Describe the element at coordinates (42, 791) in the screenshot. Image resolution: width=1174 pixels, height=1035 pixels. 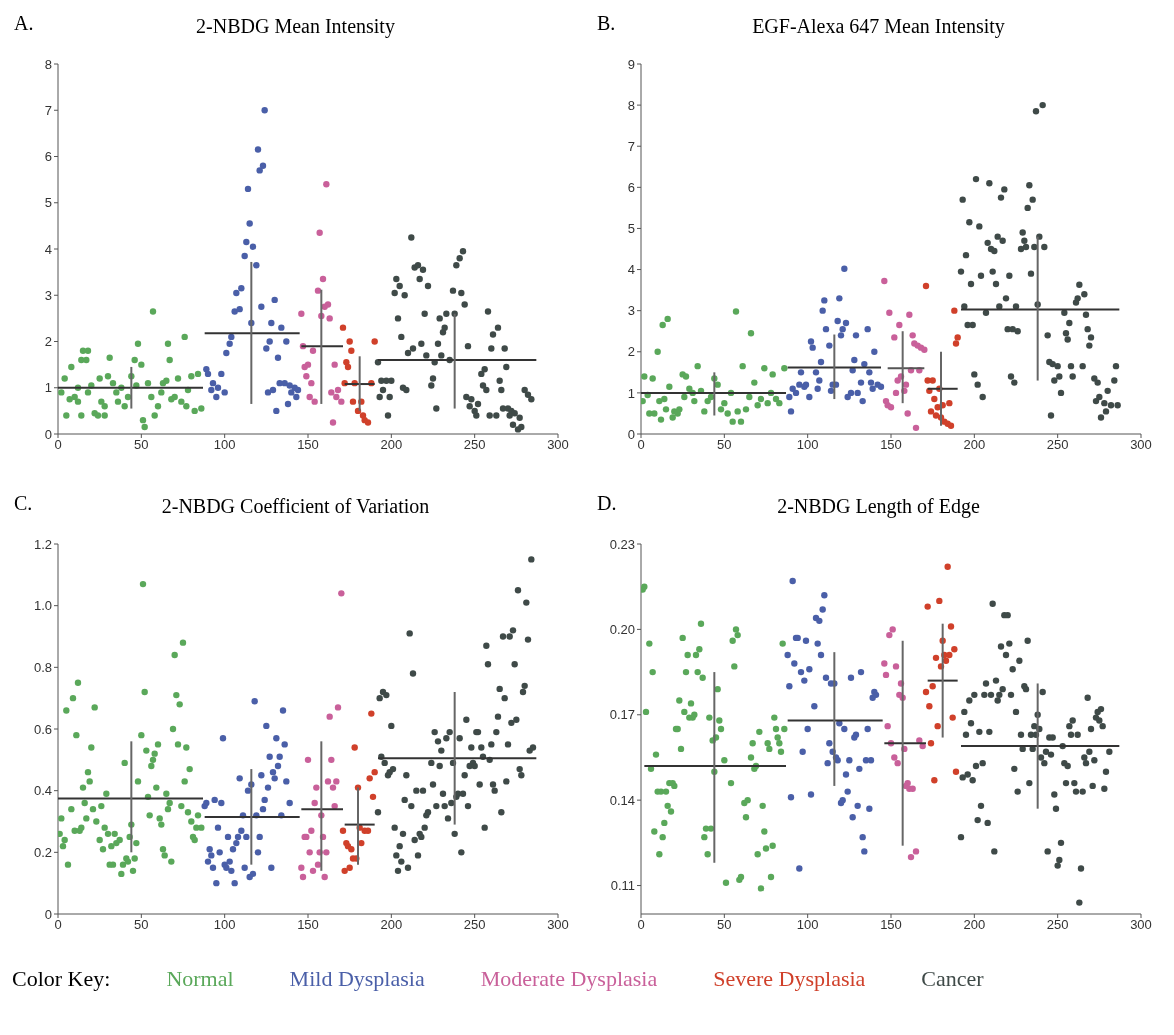
I see `y-tick-label: 0.4` at that location.